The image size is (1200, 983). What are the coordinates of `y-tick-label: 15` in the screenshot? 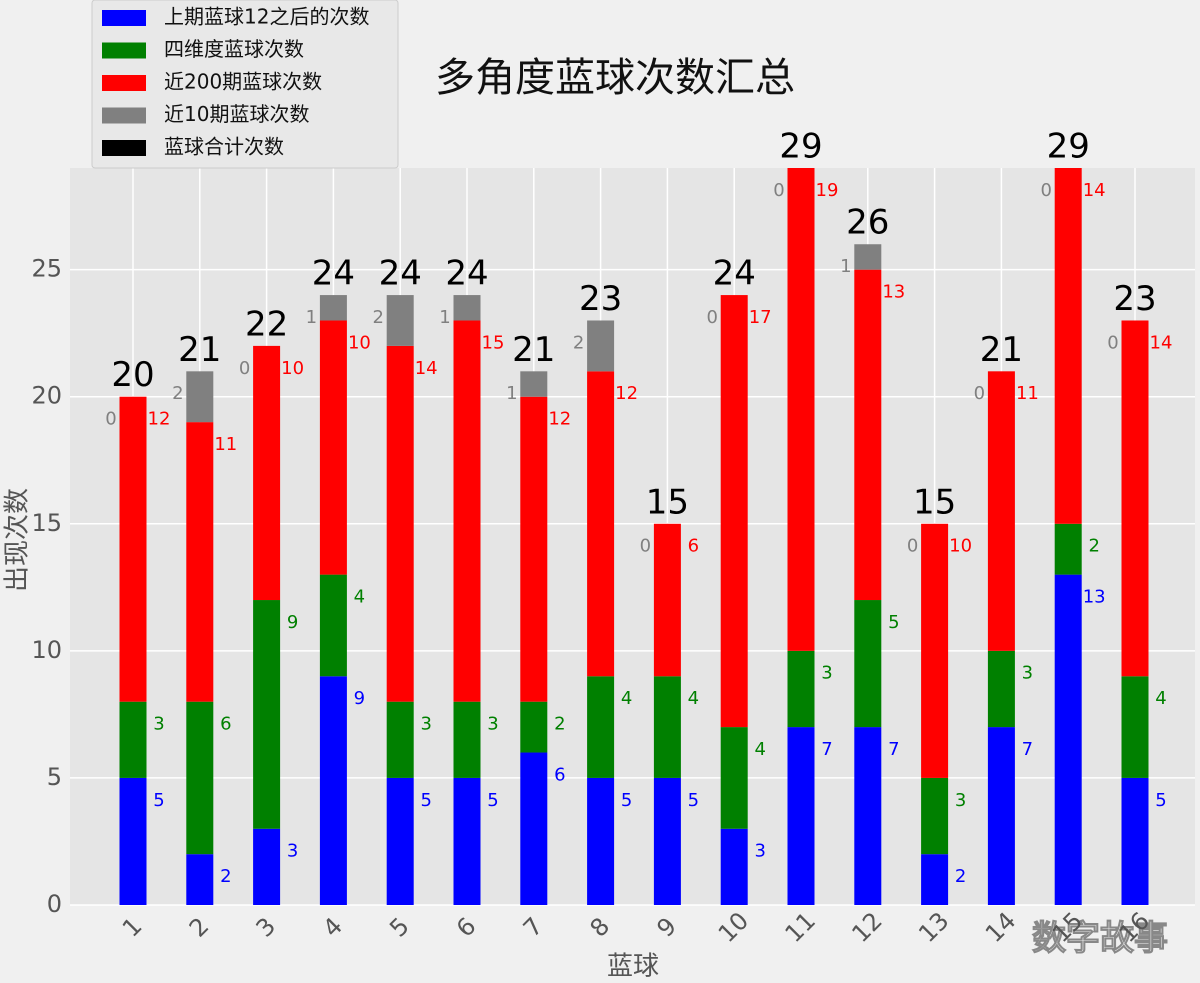 It's located at (46, 523).